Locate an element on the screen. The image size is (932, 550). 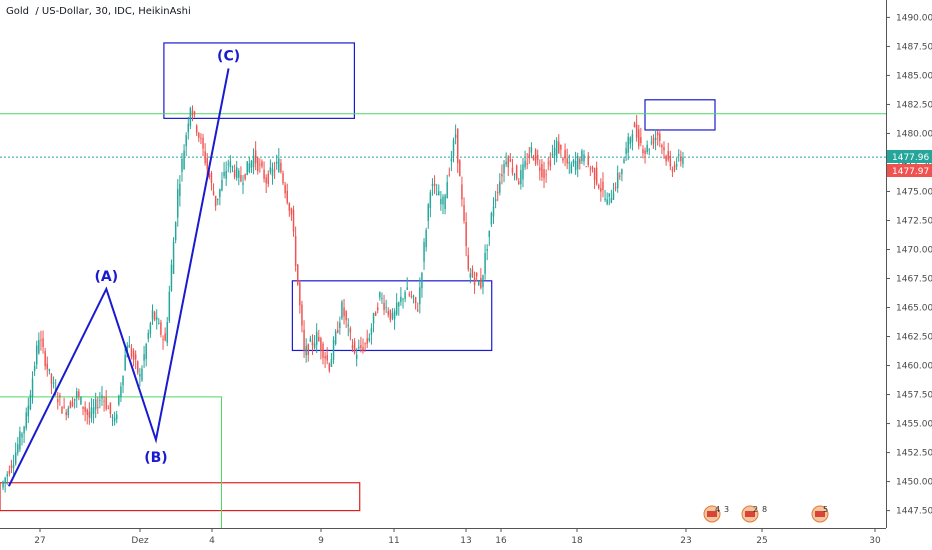
symbol-name: Gold is located at coordinates (17, 11).